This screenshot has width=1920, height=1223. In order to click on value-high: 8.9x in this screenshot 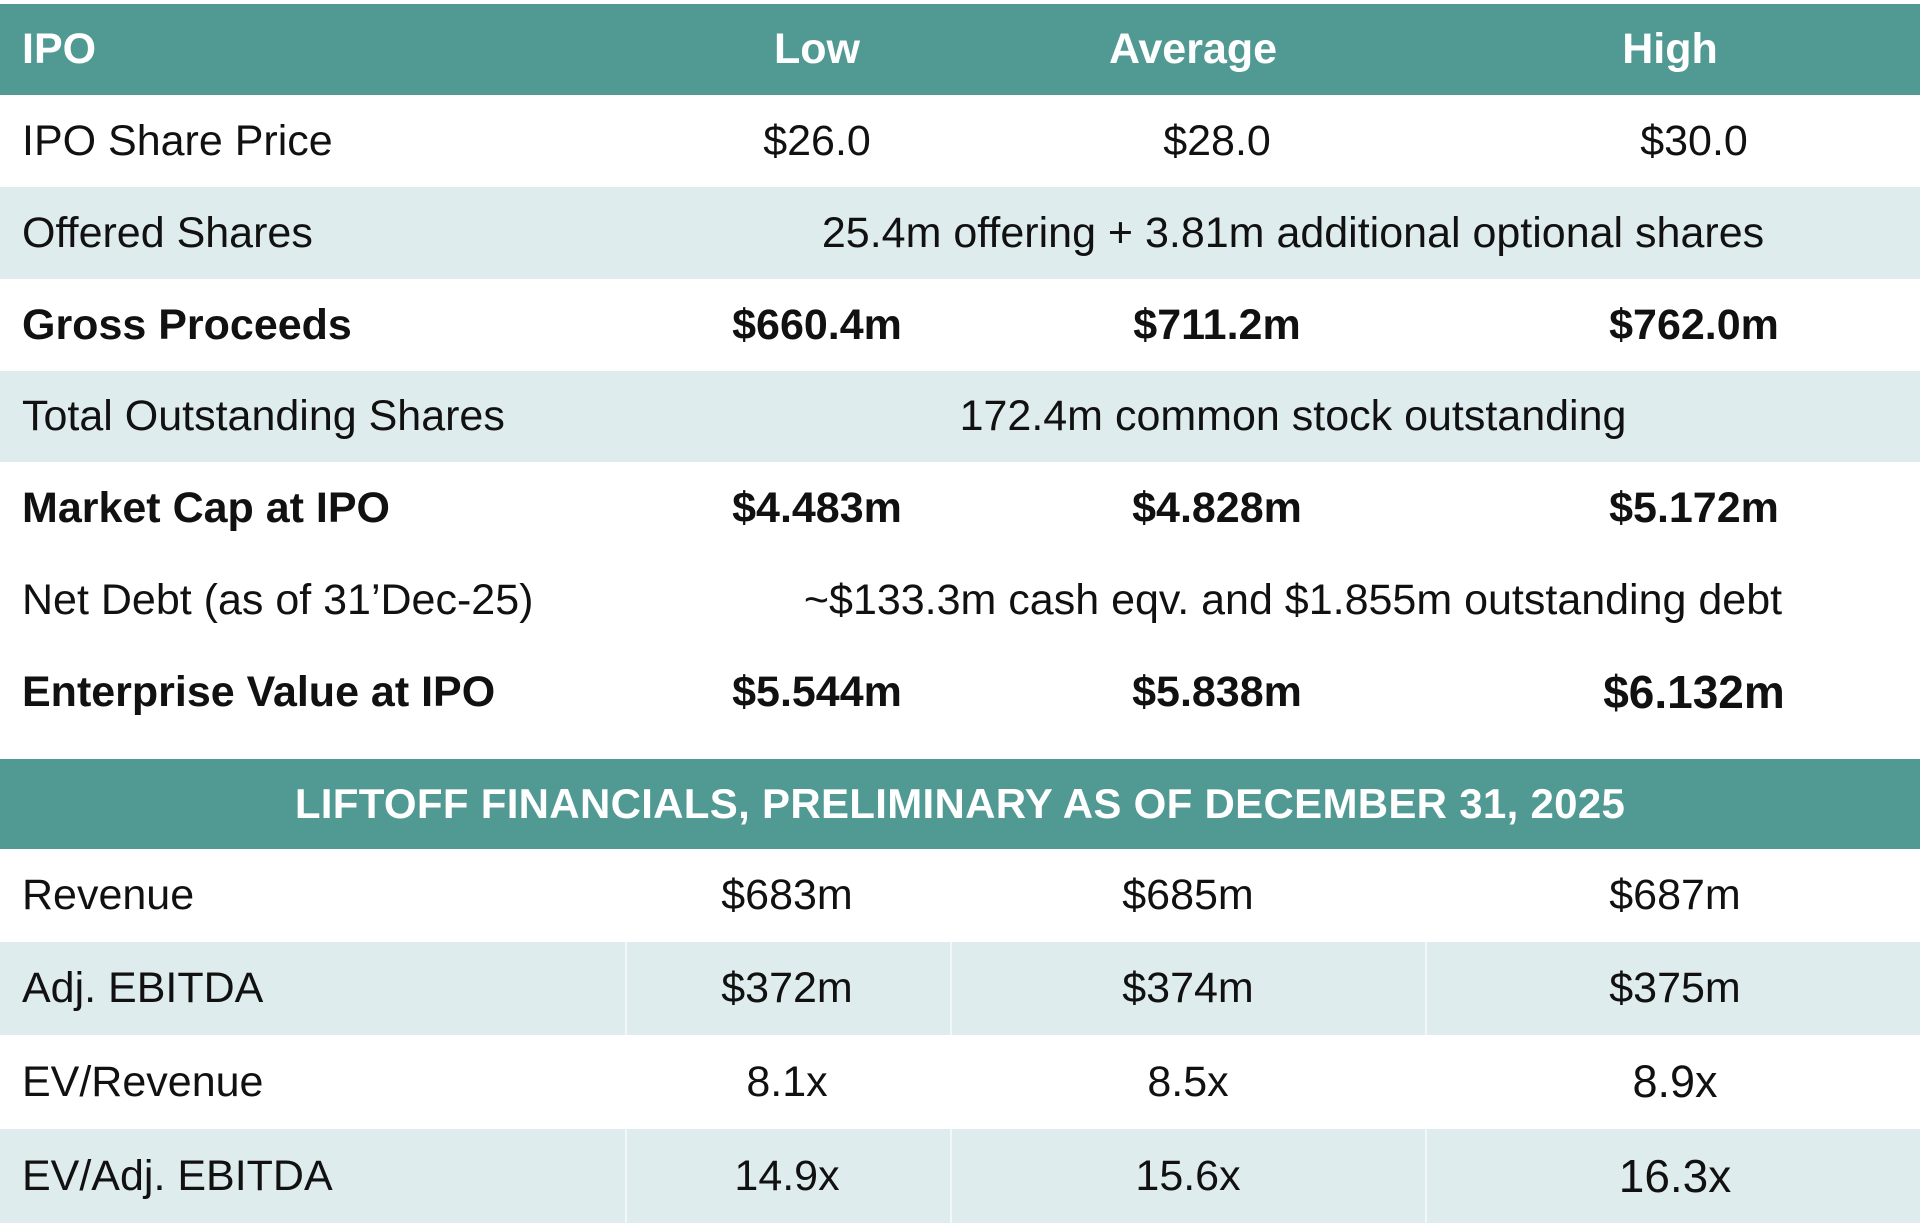, I will do `click(1675, 1081)`.